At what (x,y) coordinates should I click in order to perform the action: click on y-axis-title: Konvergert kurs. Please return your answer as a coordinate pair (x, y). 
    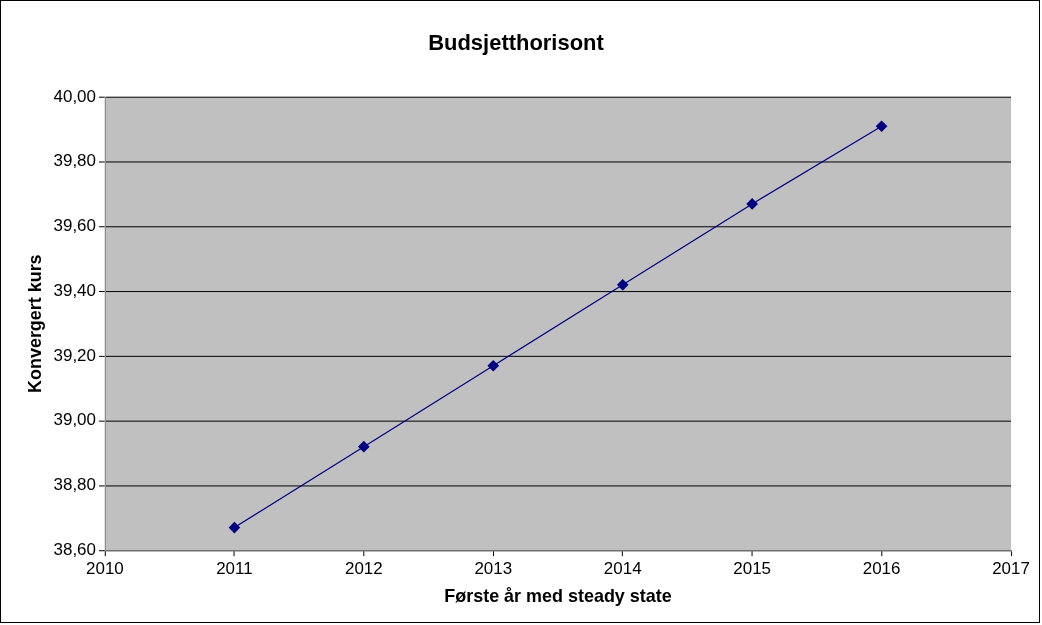
    Looking at the image, I should click on (34, 323).